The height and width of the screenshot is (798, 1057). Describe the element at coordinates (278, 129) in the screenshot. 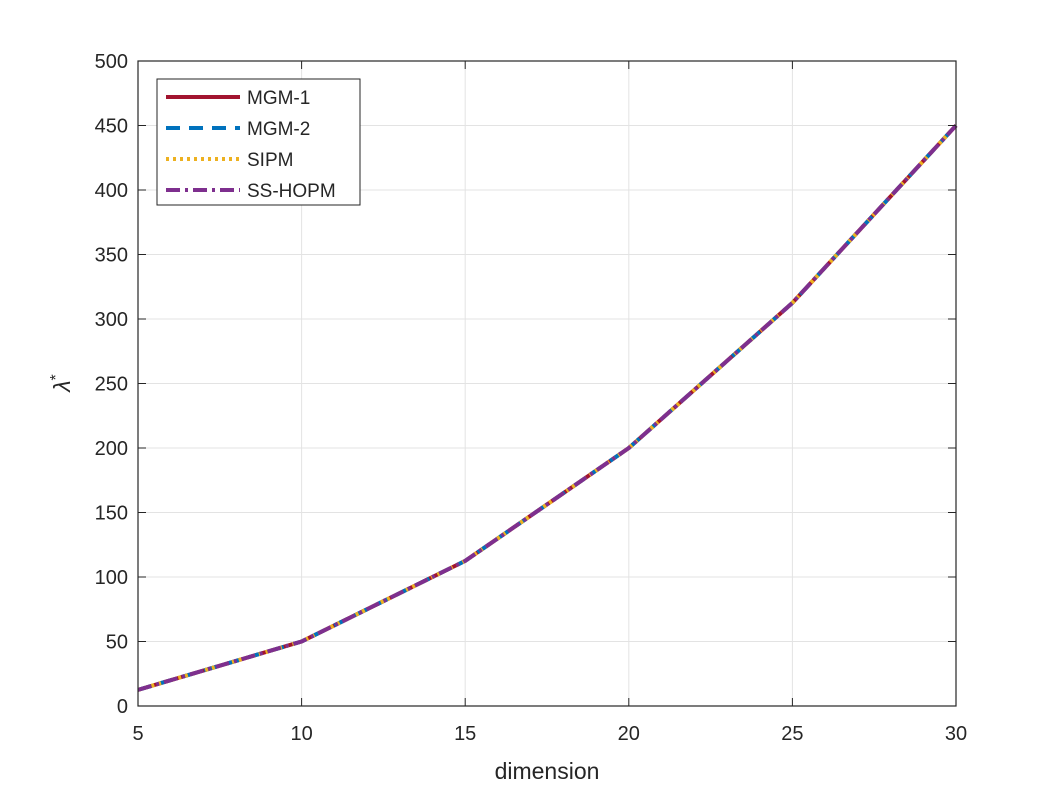

I see `legend-label: MGM-2` at that location.